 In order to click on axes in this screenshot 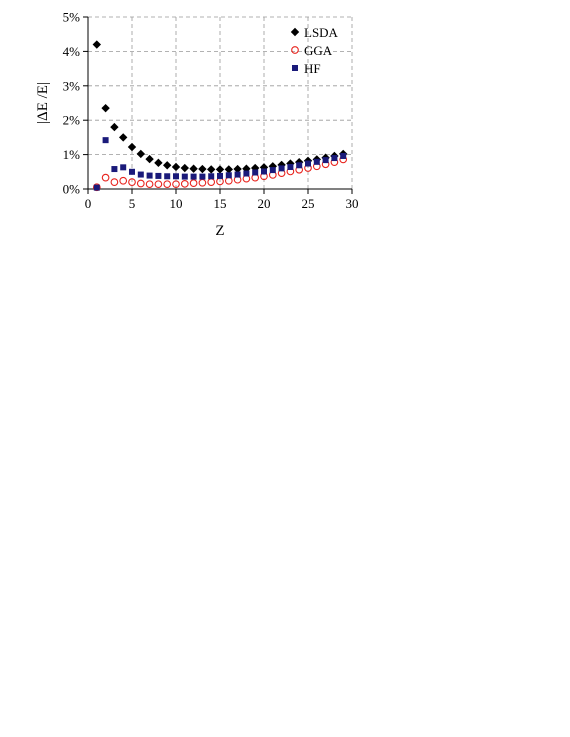, I will do `click(218, 105)`.